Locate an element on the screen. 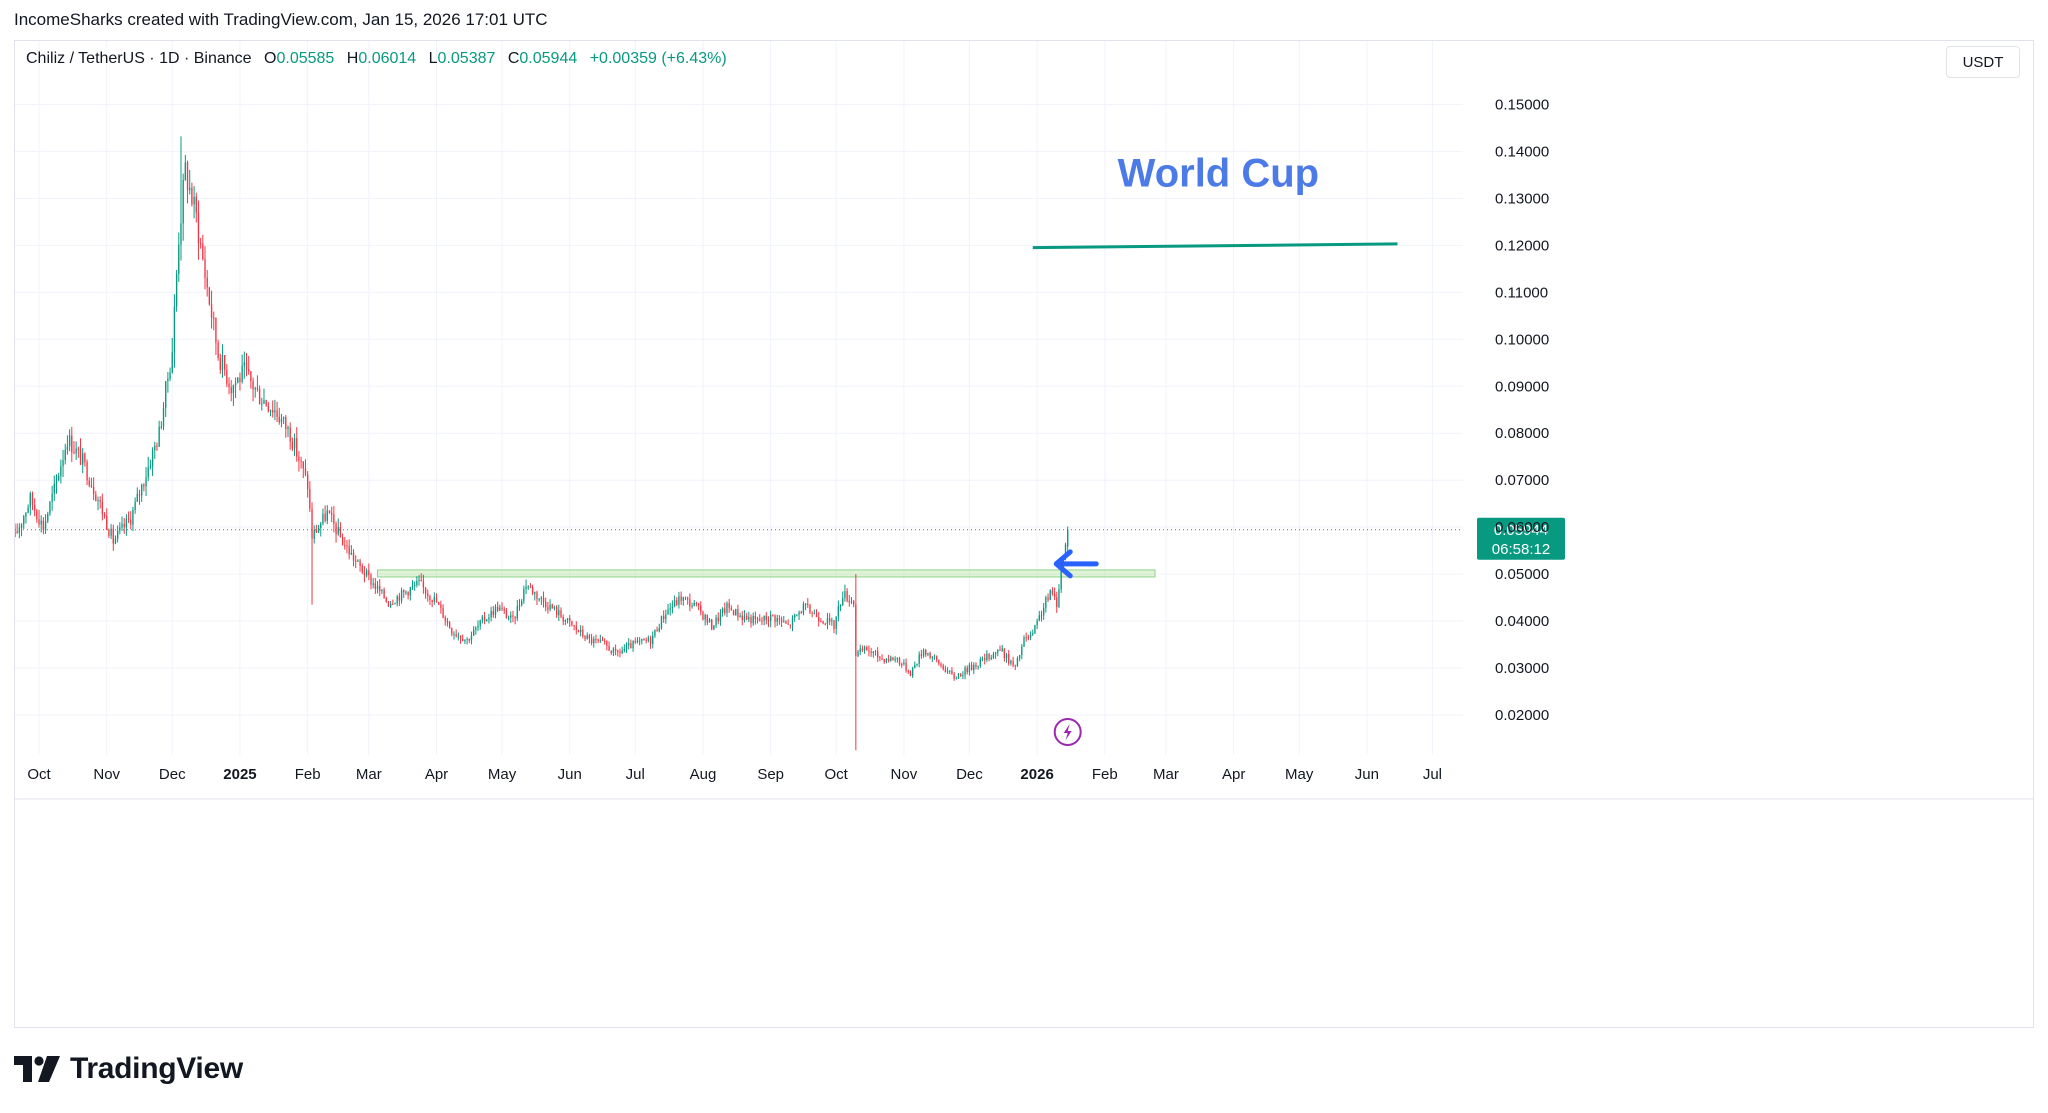 Image resolution: width=2048 pixels, height=1113 pixels. tradingview-logo: TradingView is located at coordinates (128, 1069).